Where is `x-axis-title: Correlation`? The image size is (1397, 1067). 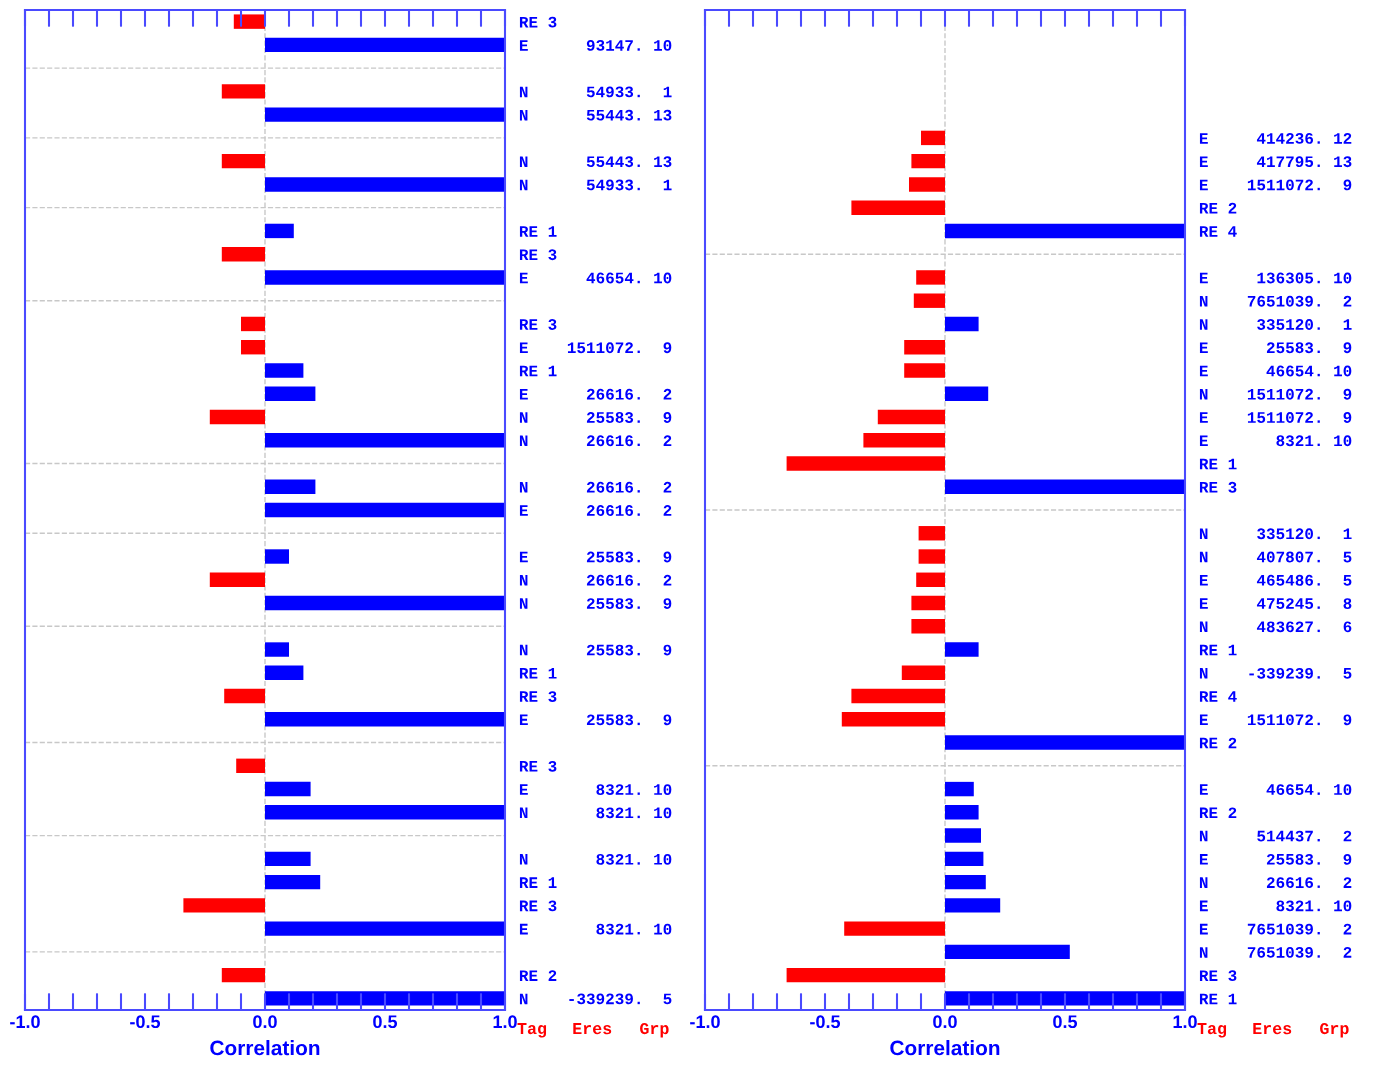 x-axis-title: Correlation is located at coordinates (265, 1048).